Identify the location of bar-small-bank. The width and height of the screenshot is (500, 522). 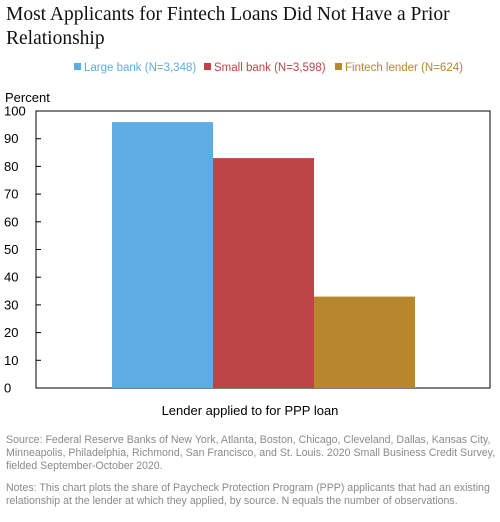
(263, 273).